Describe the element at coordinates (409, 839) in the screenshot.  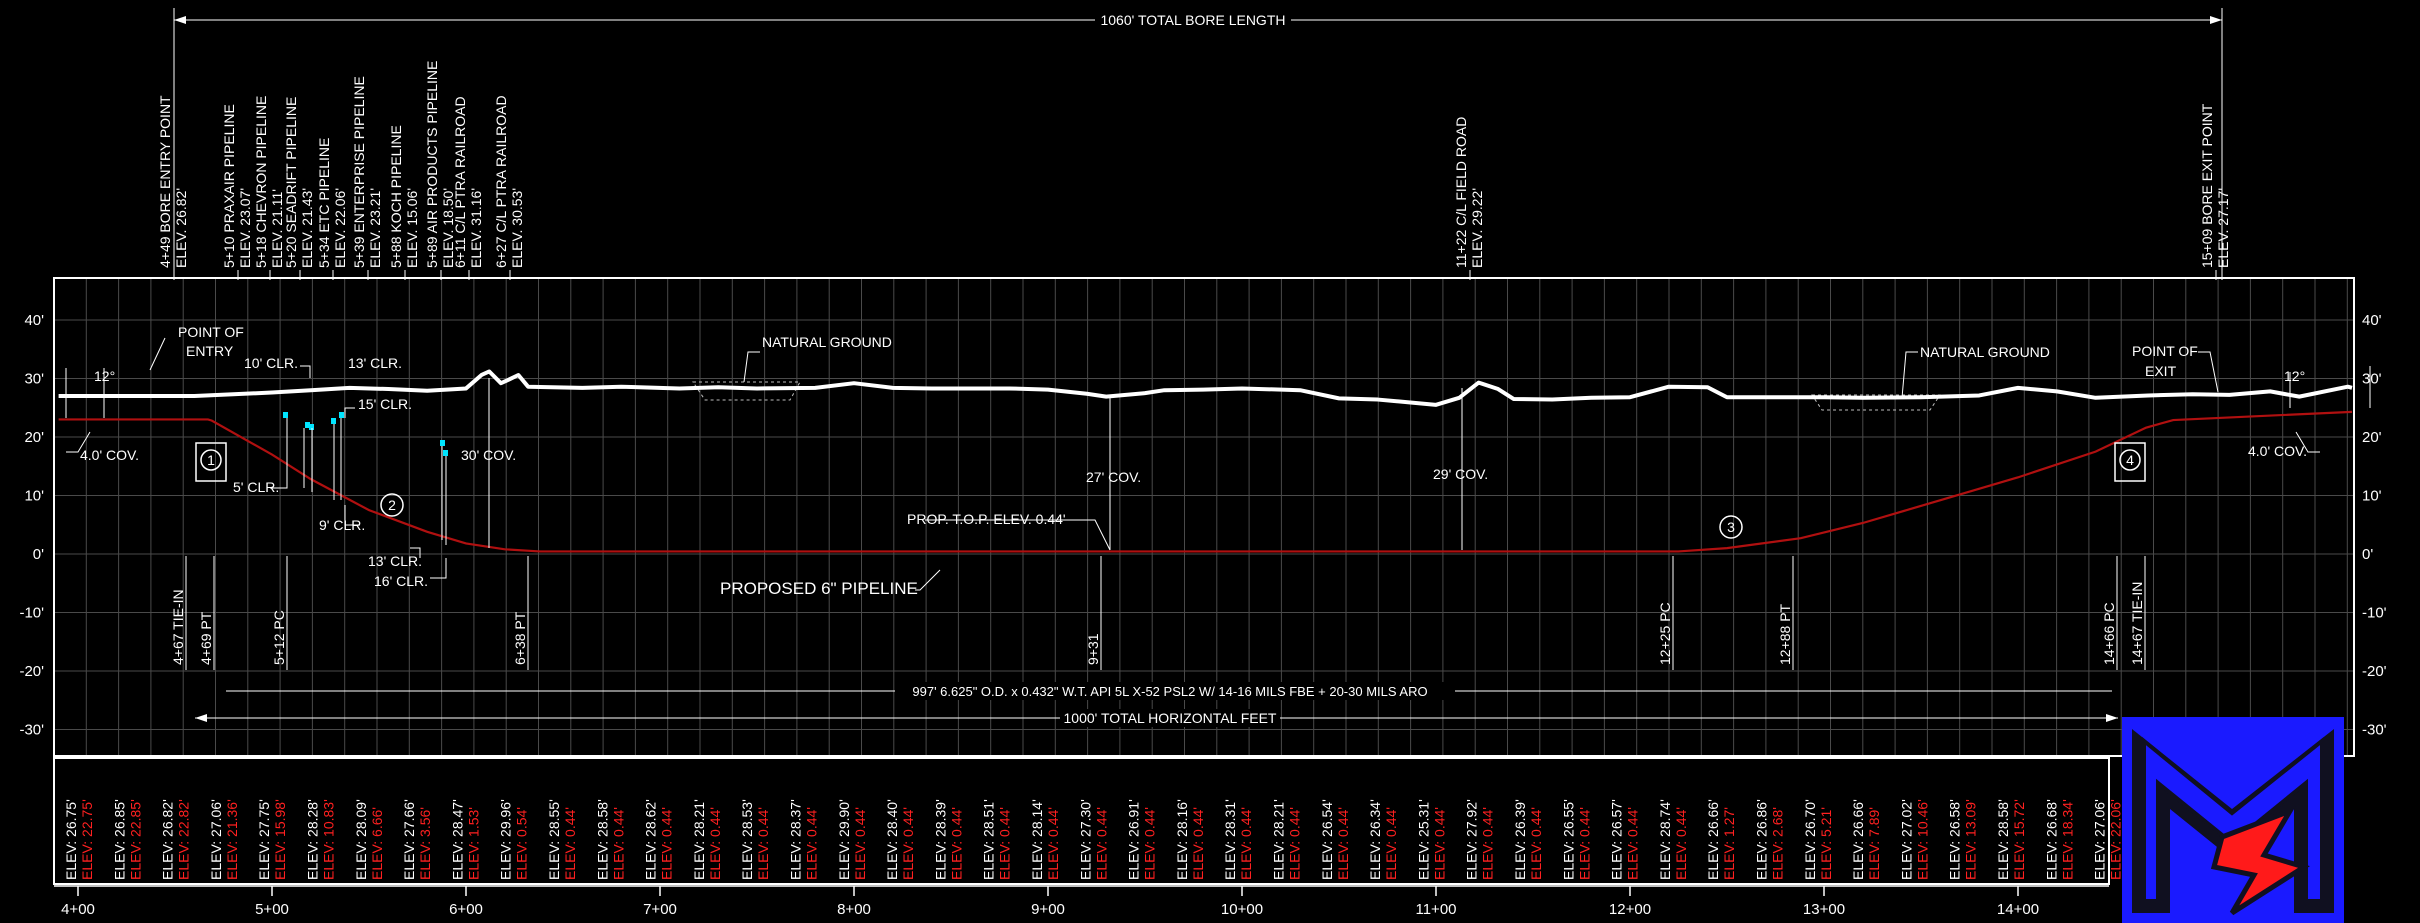
I see `ground-elevation-cell: ELEV: 27.66'` at that location.